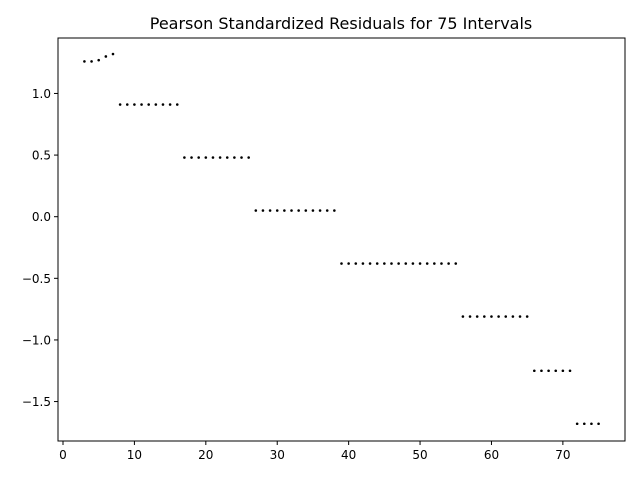 This screenshot has height=480, width=640. Describe the element at coordinates (40, 248) in the screenshot. I see `y-axis: −1.5 −1.0 −0.5 0.0 0.5 1.0` at that location.